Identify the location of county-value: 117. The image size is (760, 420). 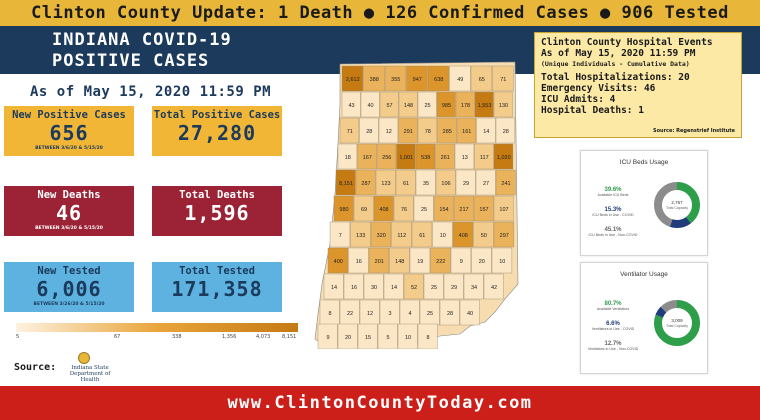
(484, 158).